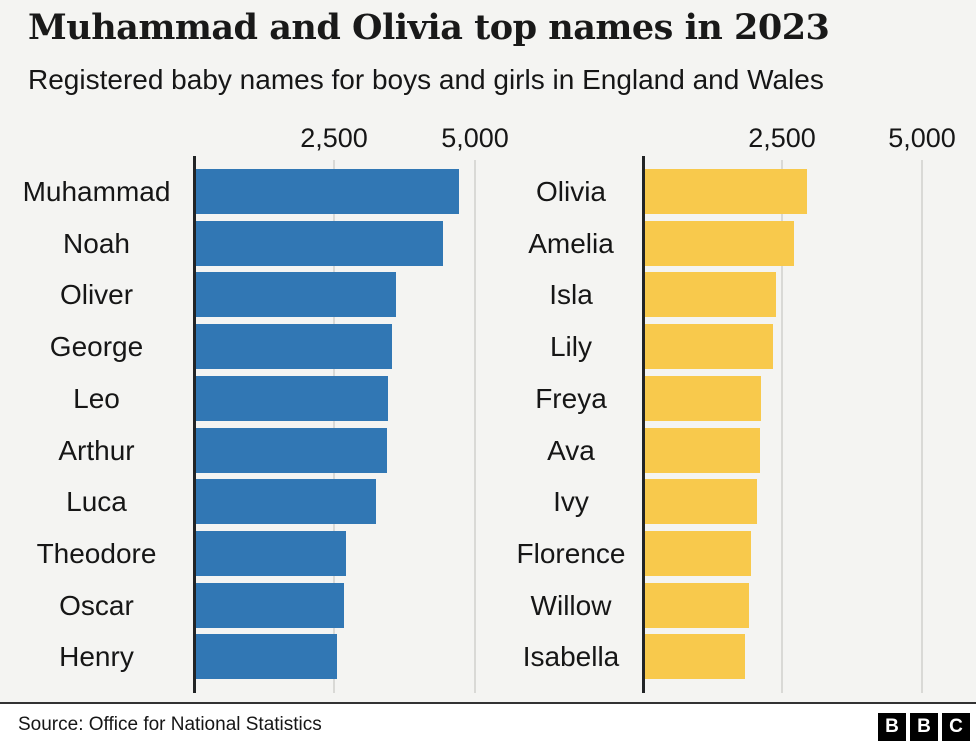  Describe the element at coordinates (96, 502) in the screenshot. I see `category-label-luca: Luca` at that location.